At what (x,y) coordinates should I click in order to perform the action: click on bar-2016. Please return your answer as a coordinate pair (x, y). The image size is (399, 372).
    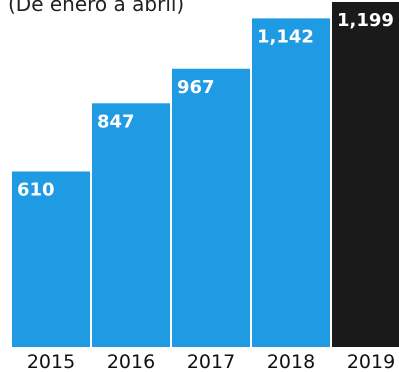
    Looking at the image, I should click on (131, 225).